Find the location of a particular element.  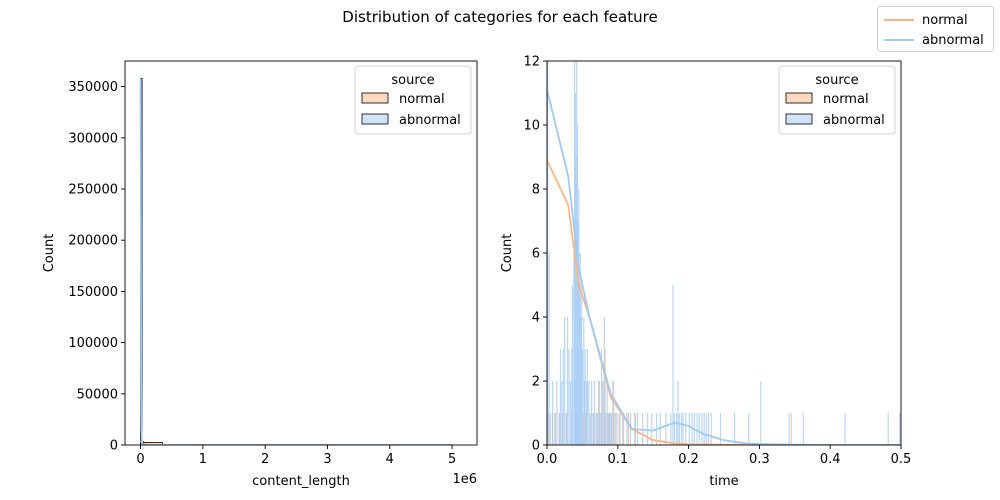

x-tick-label: 2 is located at coordinates (265, 459).